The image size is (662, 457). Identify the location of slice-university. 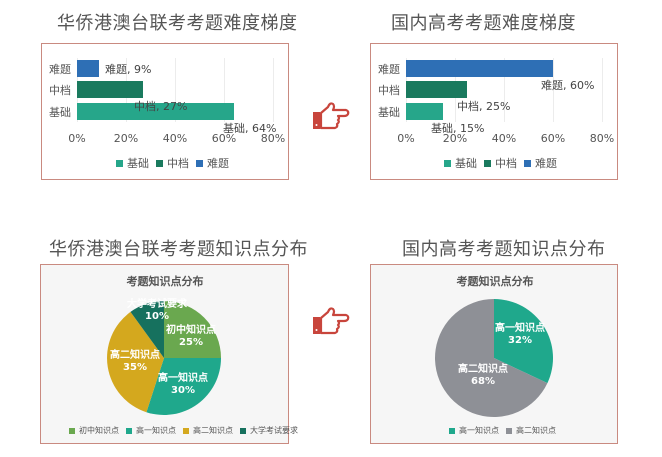
(147, 329).